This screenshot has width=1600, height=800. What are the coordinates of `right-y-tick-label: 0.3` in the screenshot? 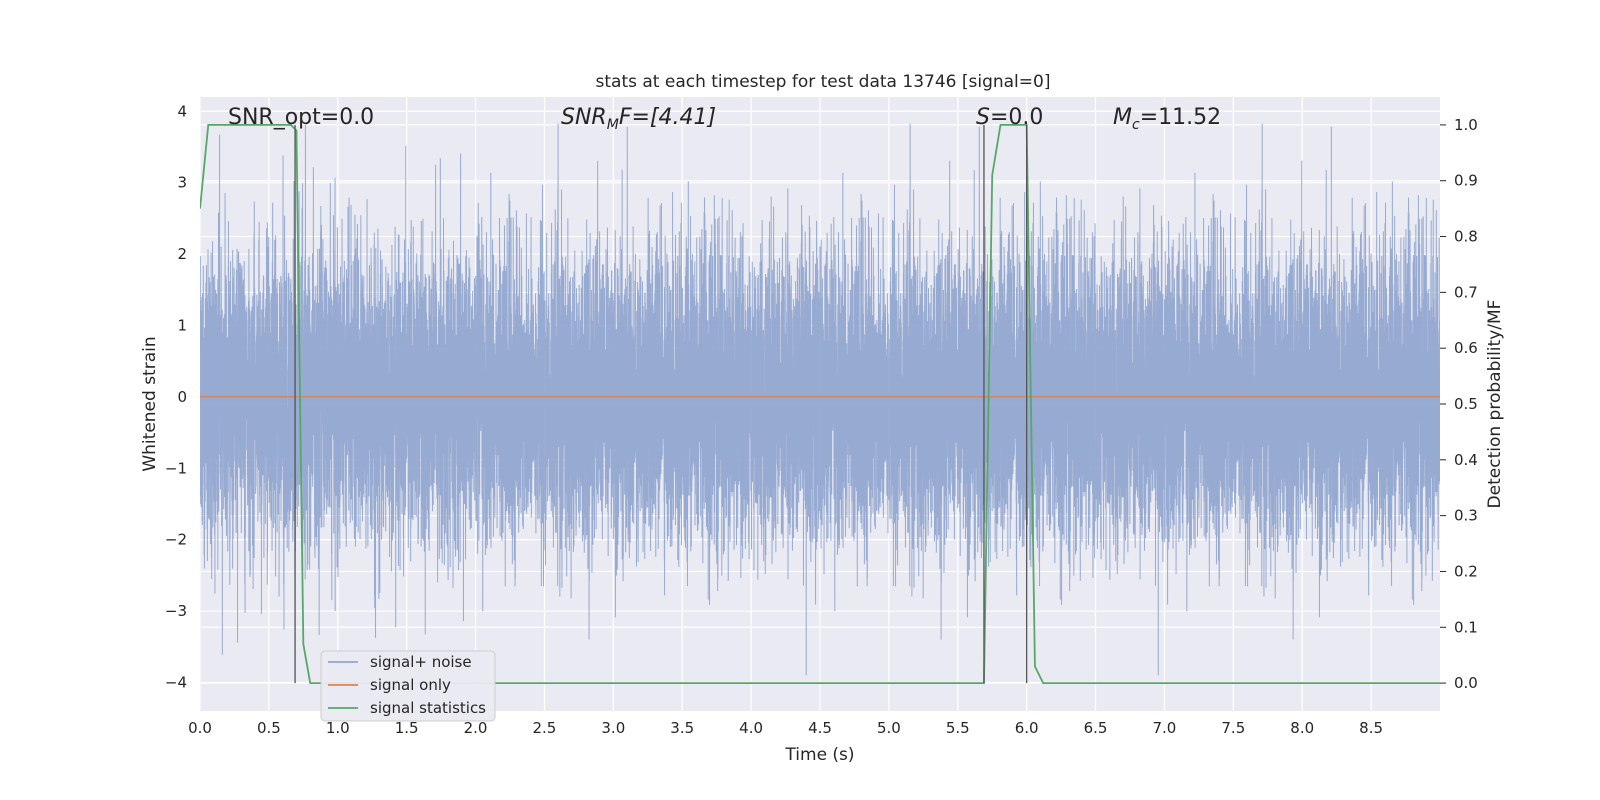 It's located at (1466, 516).